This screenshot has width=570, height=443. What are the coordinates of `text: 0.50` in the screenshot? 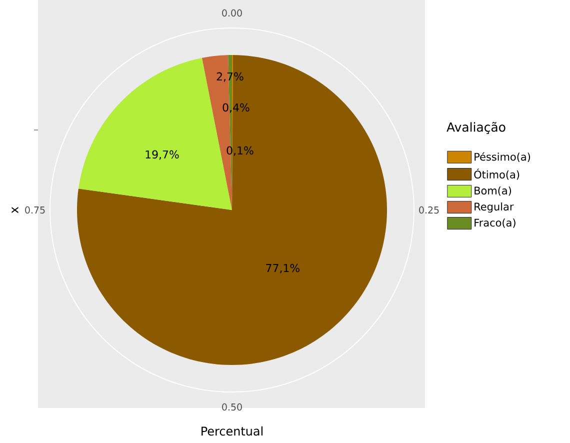 It's located at (232, 407).